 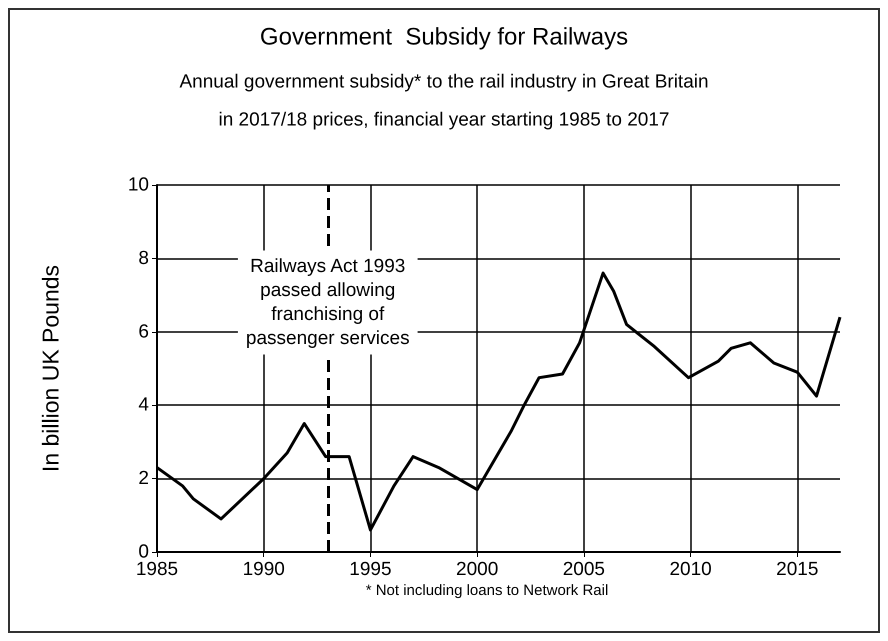 I want to click on x-tick-label: 1990, so click(x=263, y=569).